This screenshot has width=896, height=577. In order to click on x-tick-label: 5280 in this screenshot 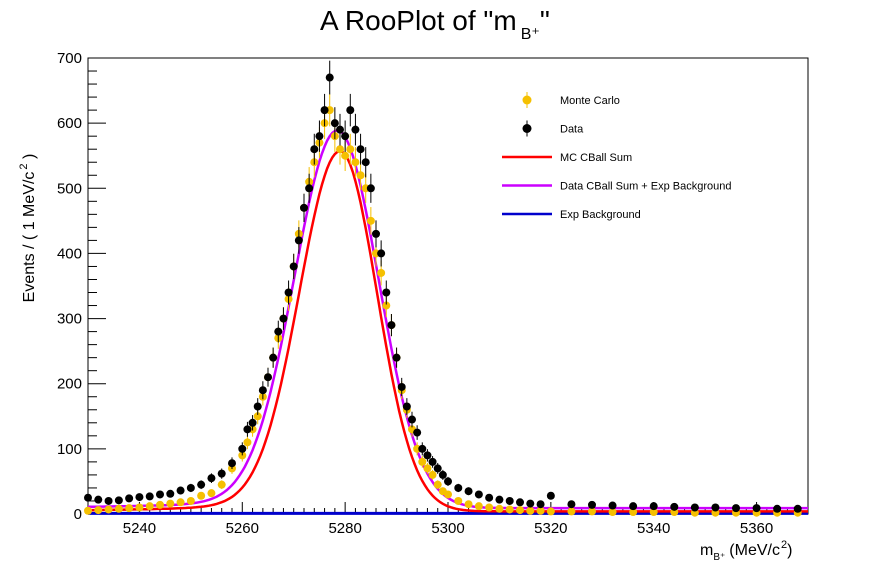, I will do `click(344, 528)`.